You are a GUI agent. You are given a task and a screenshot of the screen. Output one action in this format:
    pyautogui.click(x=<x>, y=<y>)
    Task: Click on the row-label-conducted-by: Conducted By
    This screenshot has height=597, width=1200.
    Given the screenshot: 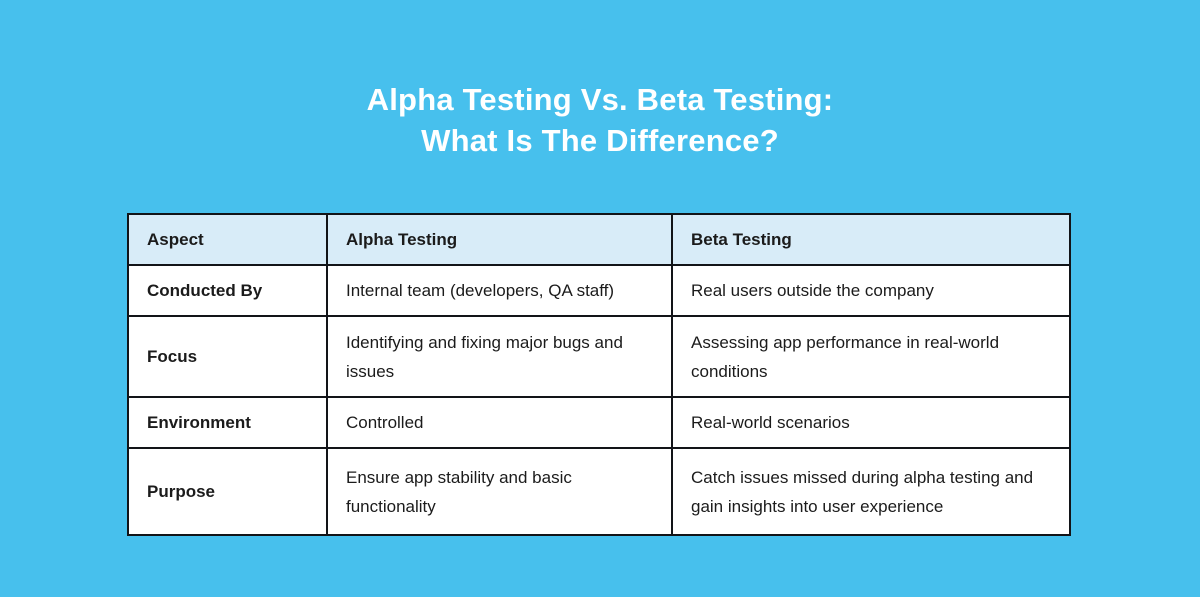 What is the action you would take?
    pyautogui.click(x=227, y=290)
    